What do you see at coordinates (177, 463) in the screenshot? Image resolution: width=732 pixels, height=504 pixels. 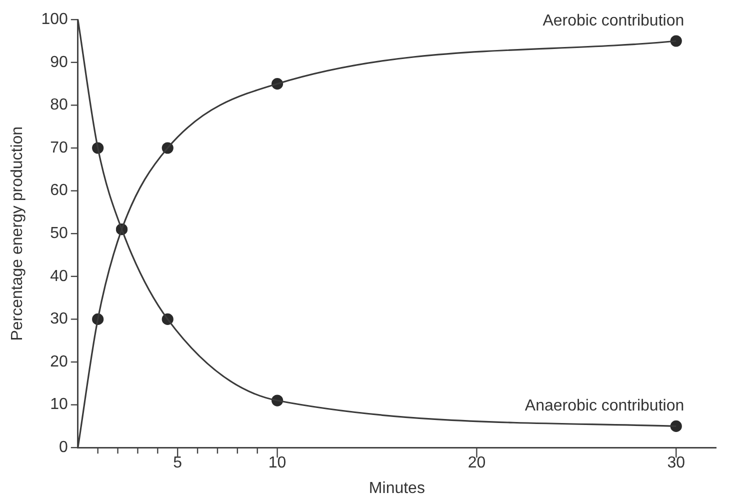 I see `x-tick-label: 5` at bounding box center [177, 463].